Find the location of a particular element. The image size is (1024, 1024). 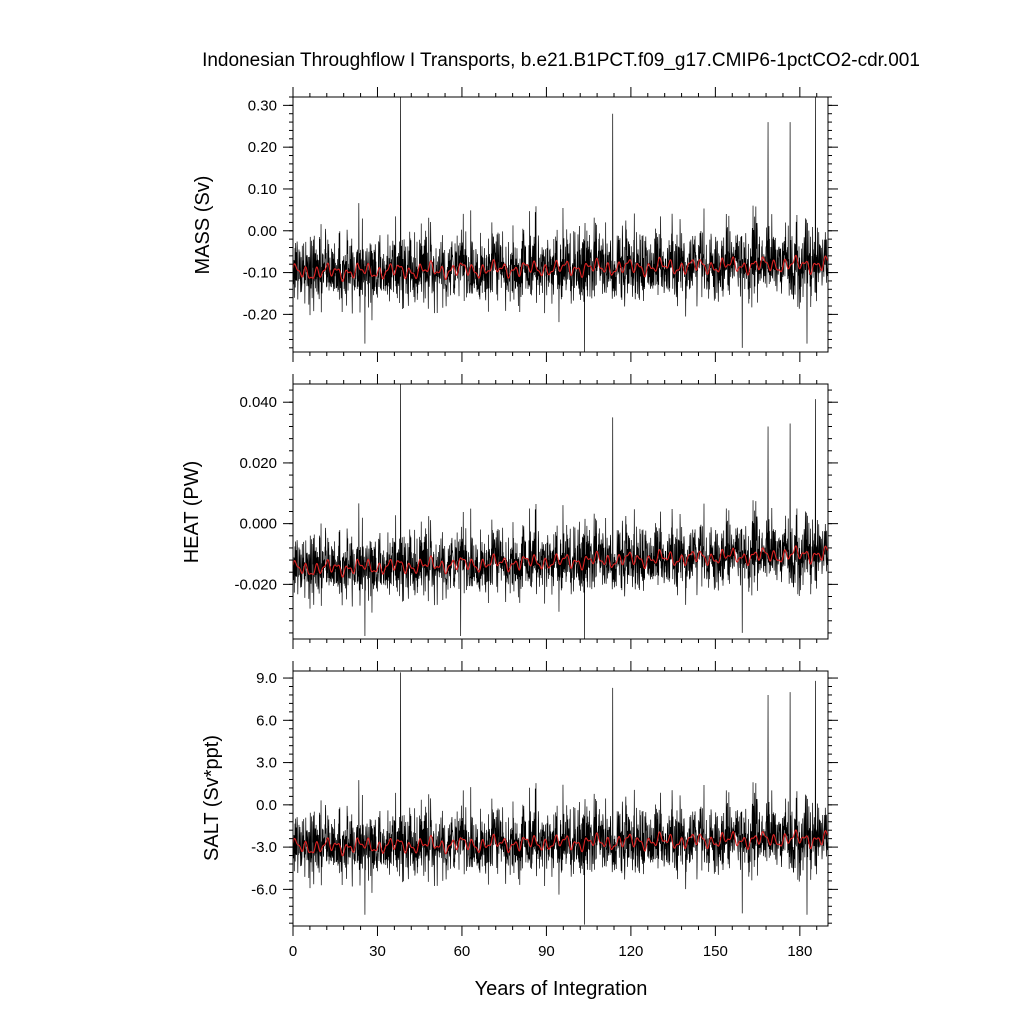

x-axis-label: Years of Integration is located at coordinates (561, 989).